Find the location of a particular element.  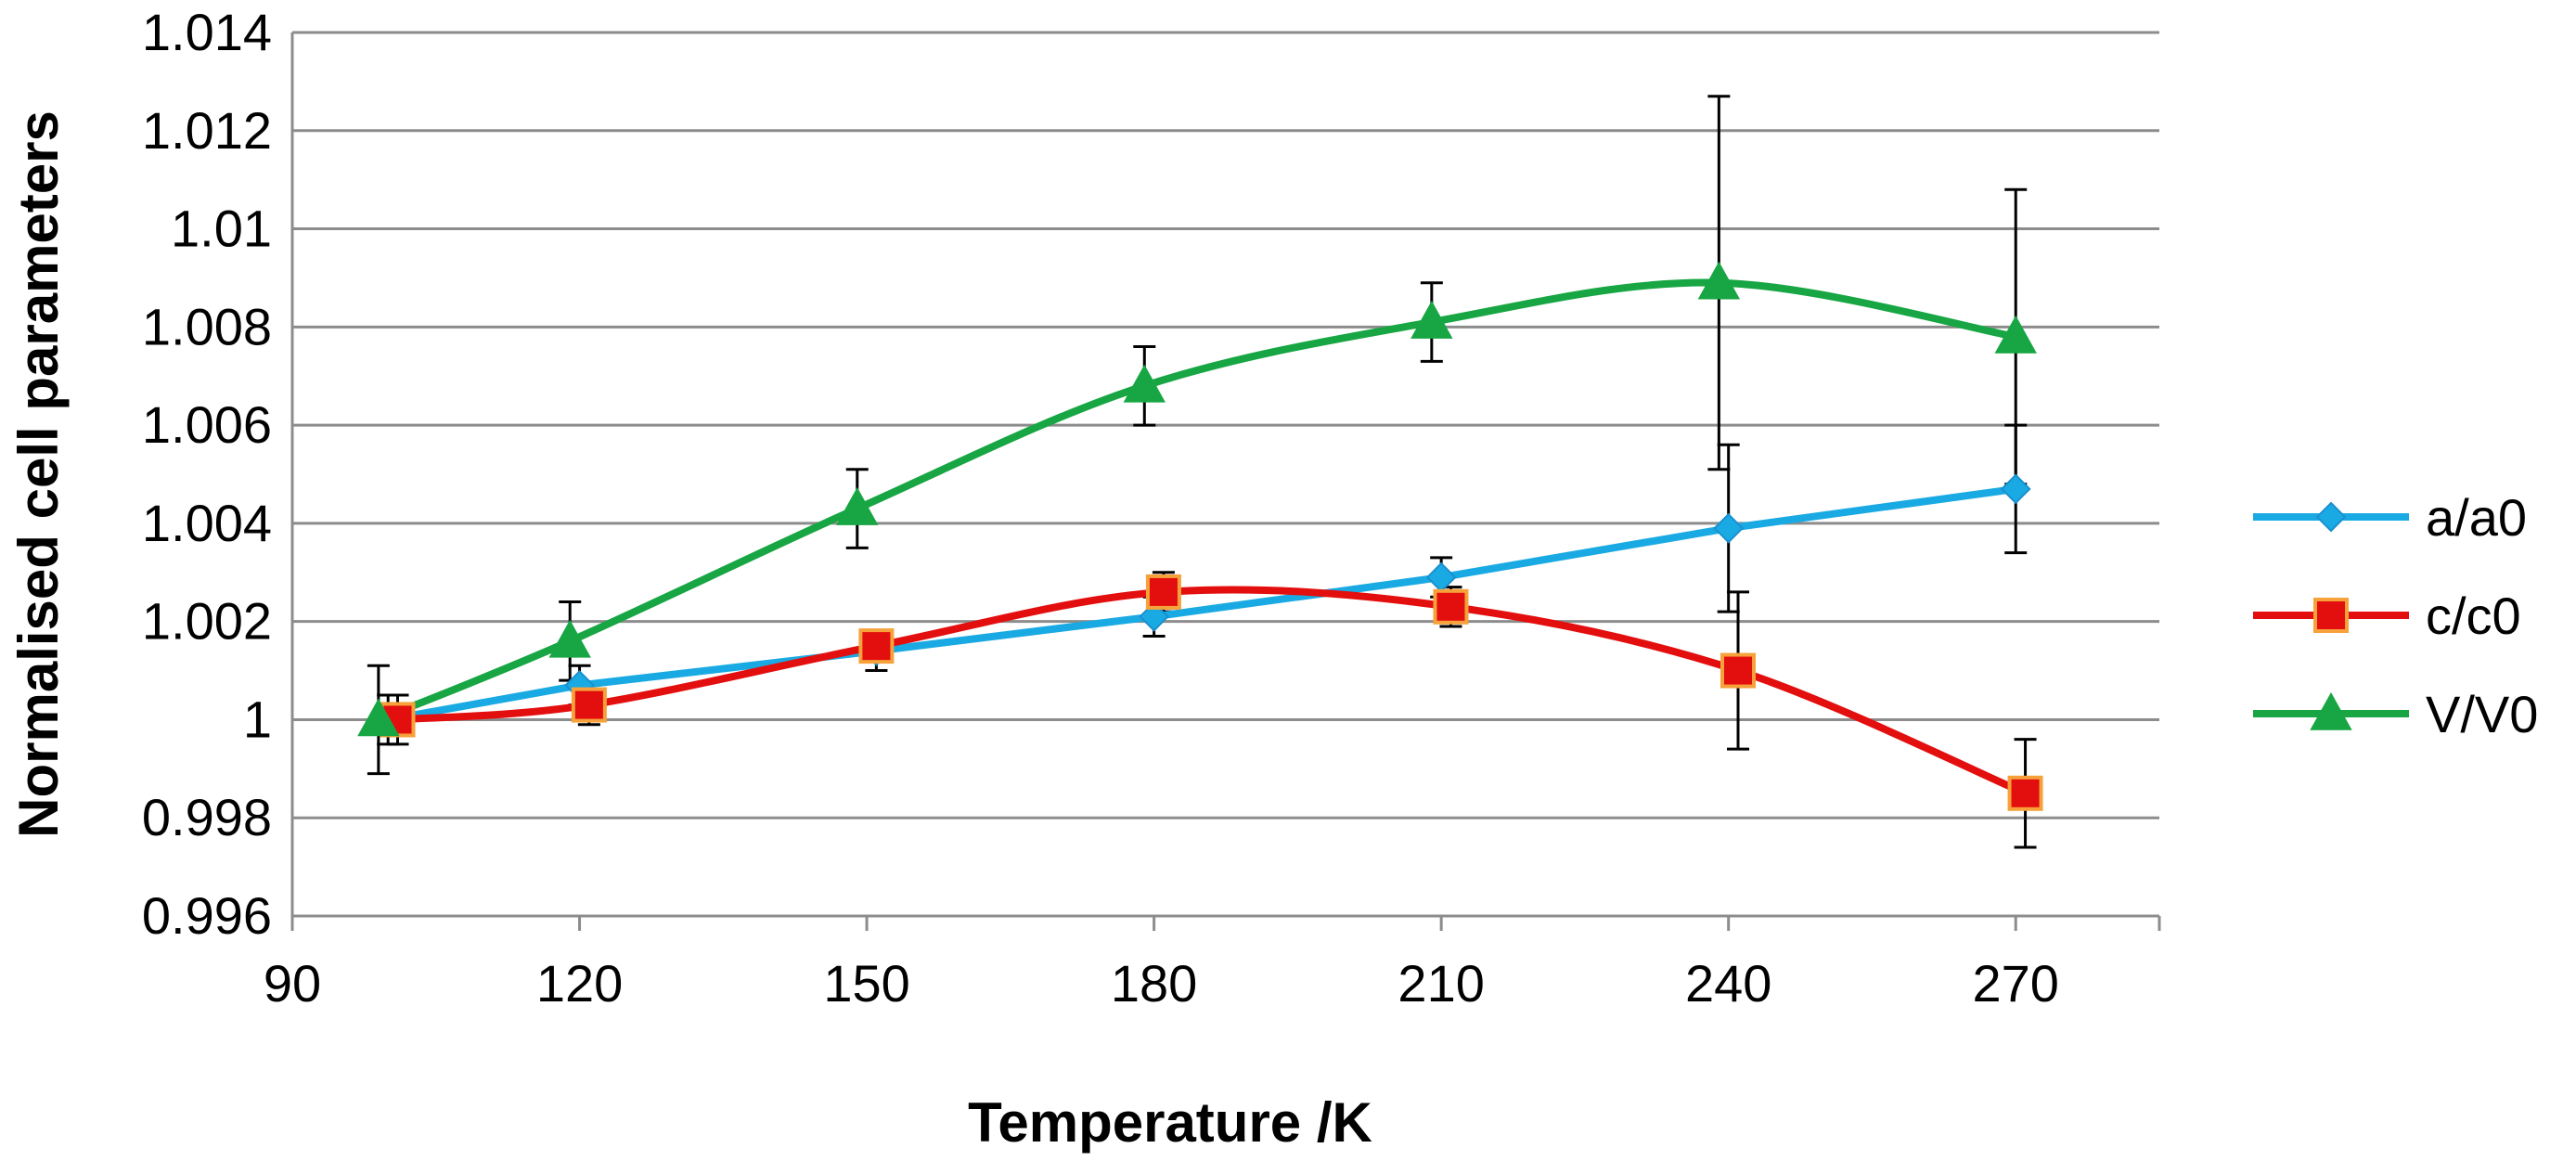

x-tick-labels: 90 120 150 180 210 240 270 is located at coordinates (1161, 983).